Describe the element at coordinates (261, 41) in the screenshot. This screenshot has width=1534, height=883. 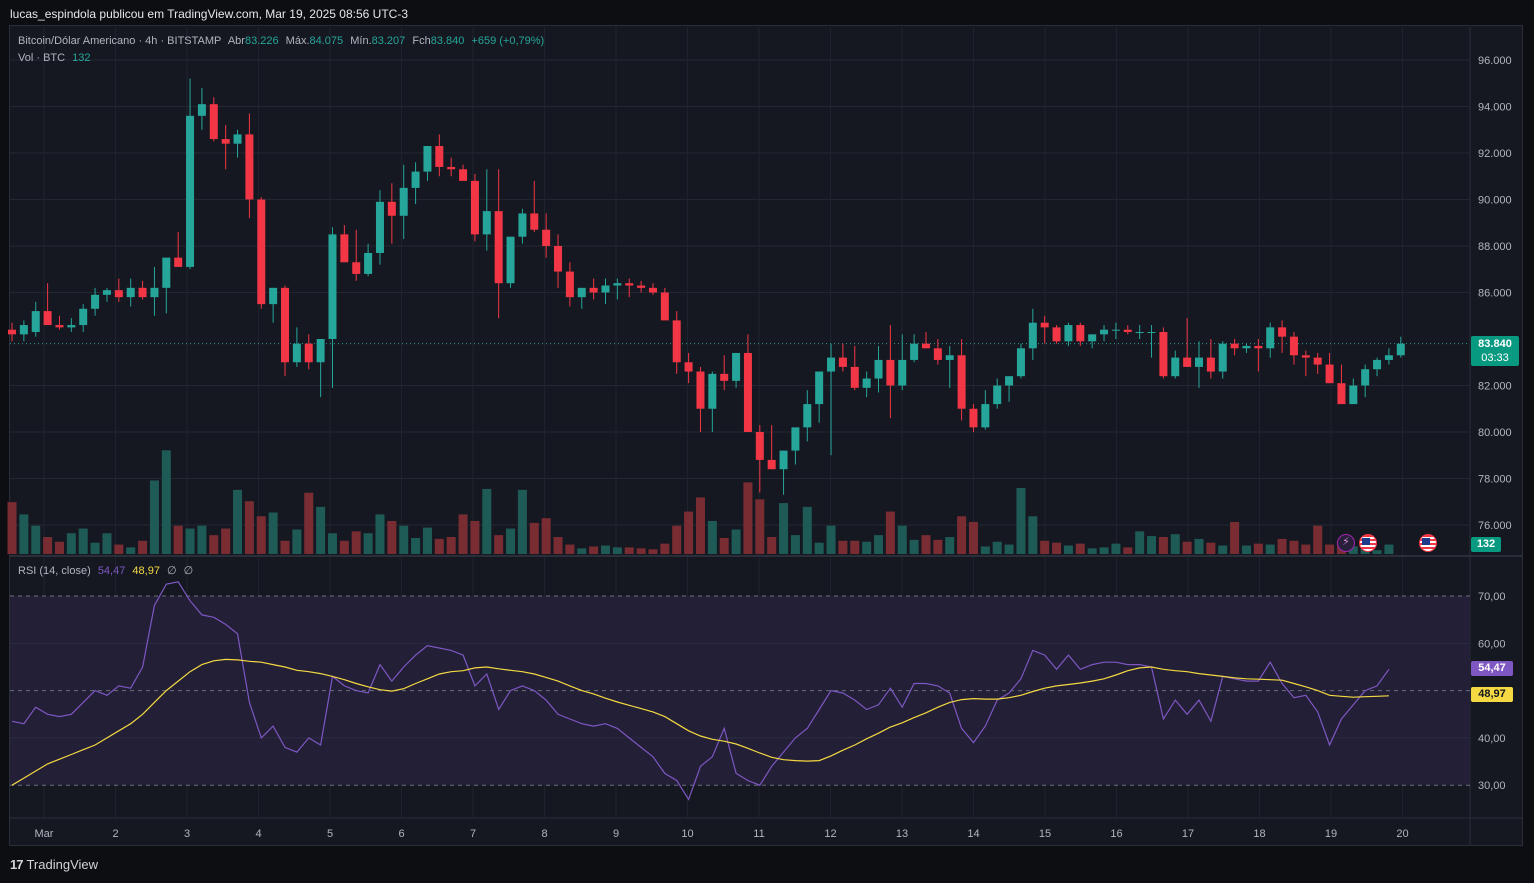
I see `open-value: 83.226` at that location.